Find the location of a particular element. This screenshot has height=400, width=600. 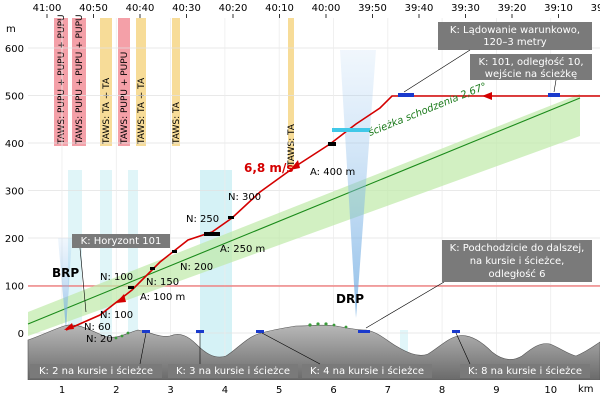

callout-k3: K: 3 na kursie i ścieżce is located at coordinates (233, 355).